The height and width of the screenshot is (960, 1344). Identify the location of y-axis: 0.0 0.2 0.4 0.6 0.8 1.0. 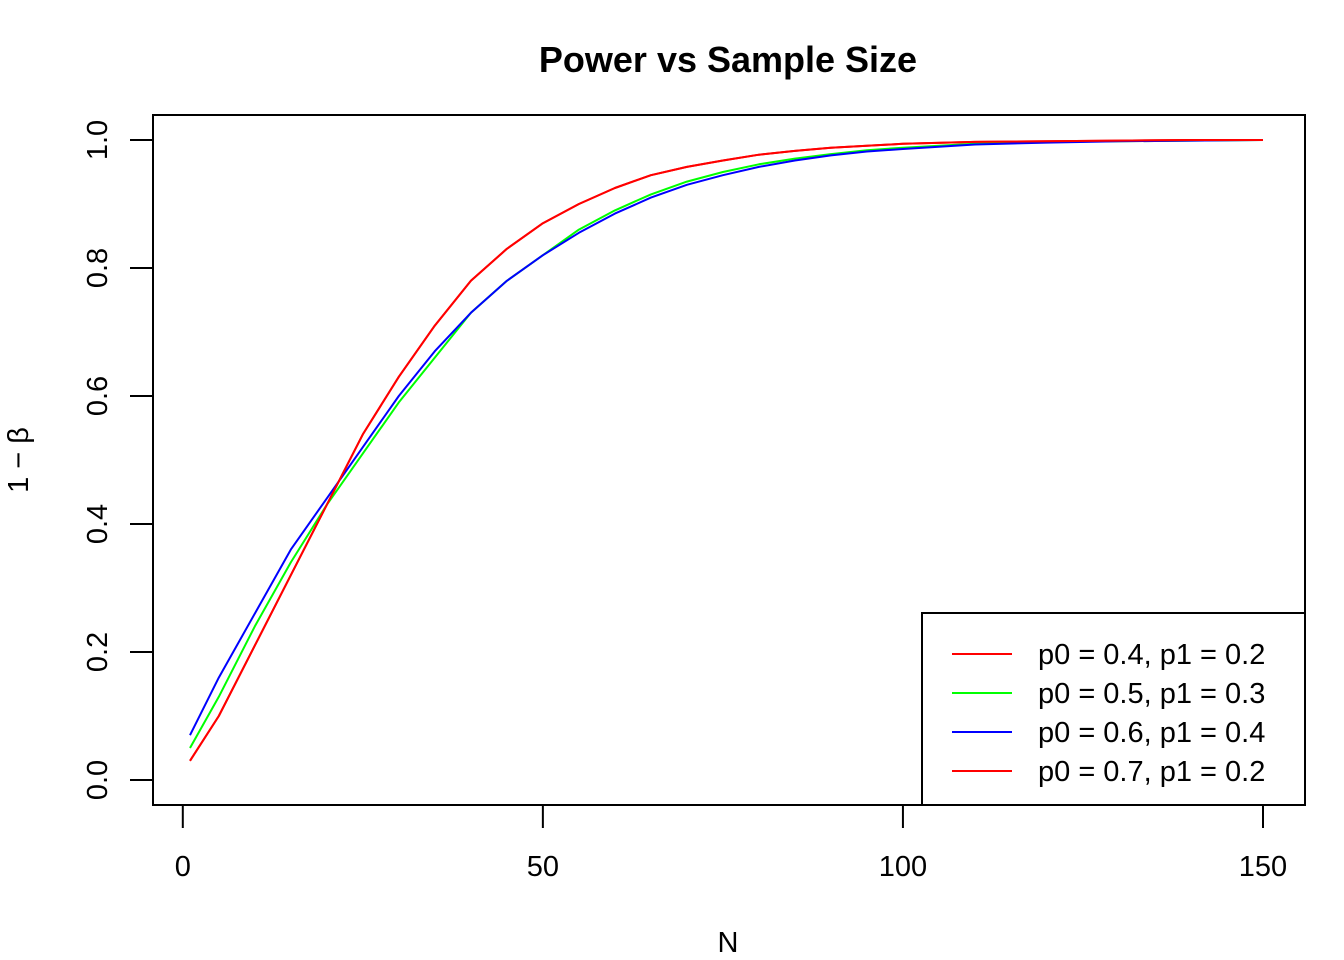
(118, 460).